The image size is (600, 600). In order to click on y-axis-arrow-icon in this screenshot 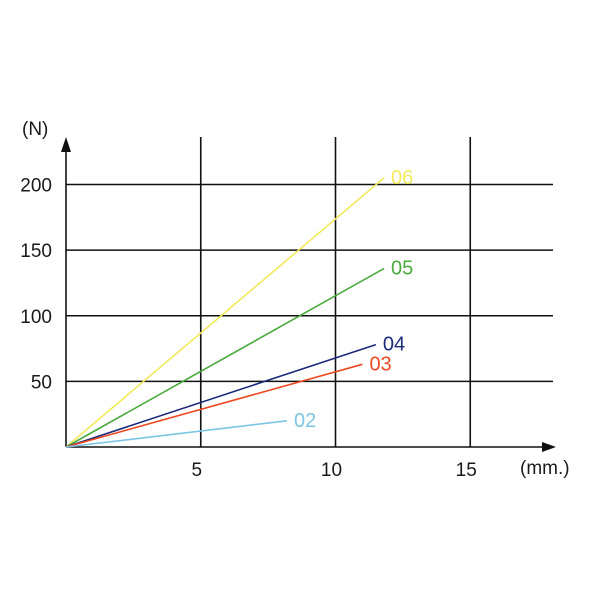, I will do `click(66, 144)`.